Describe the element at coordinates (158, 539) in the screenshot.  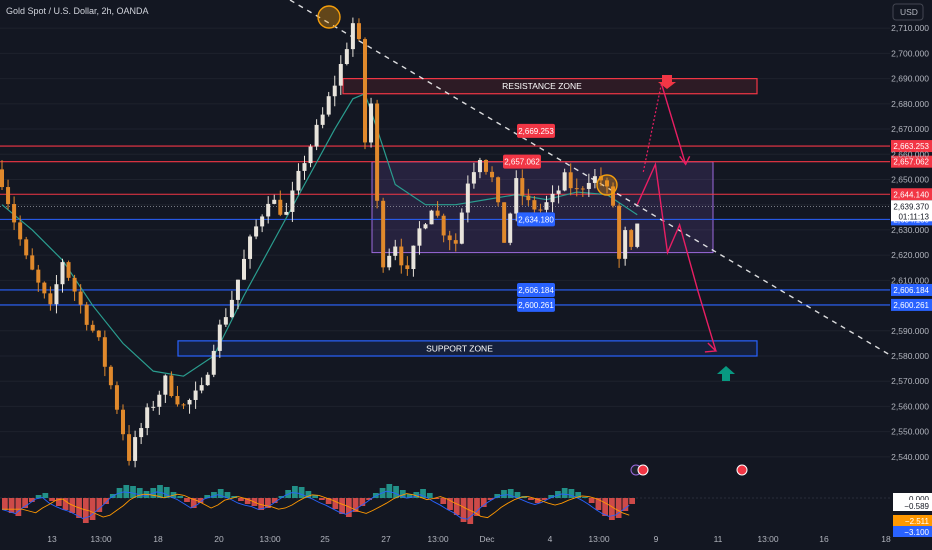
I see `x-tick-label-2: 18` at that location.